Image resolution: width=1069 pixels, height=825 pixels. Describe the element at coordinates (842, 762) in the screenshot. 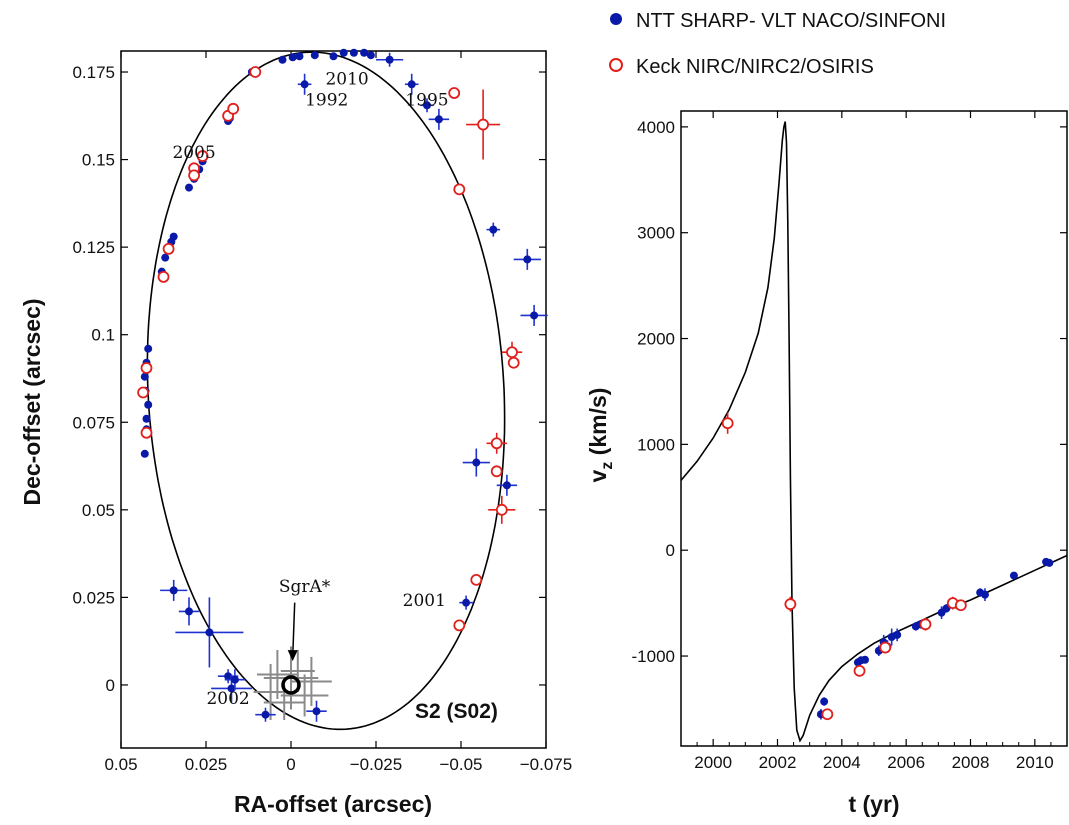

I see `velocity-x-tick-label: 2004` at that location.